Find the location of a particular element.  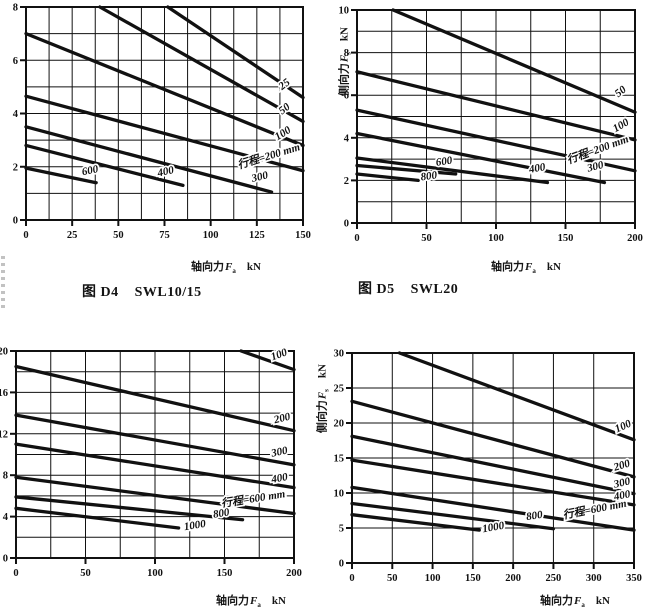

x-tick-label: 75 is located at coordinates (164, 235).